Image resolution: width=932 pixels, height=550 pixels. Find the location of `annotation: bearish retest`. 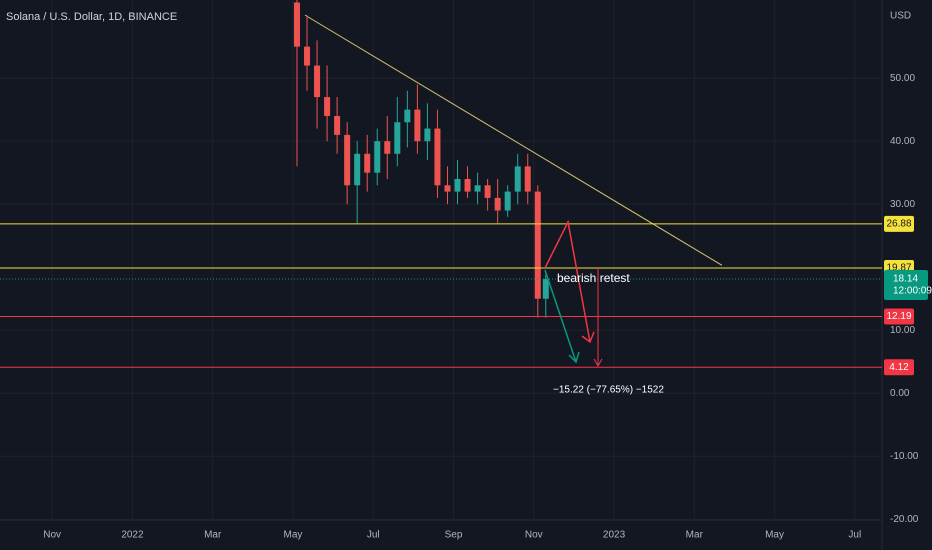

annotation: bearish retest is located at coordinates (593, 278).